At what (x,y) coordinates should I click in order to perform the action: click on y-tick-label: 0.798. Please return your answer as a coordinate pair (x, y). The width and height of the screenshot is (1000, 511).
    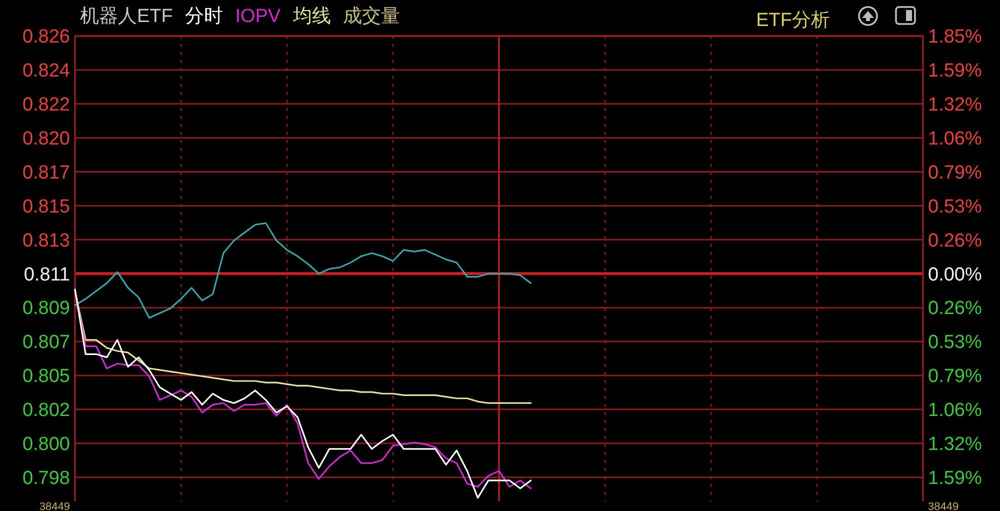
    Looking at the image, I should click on (46, 478).